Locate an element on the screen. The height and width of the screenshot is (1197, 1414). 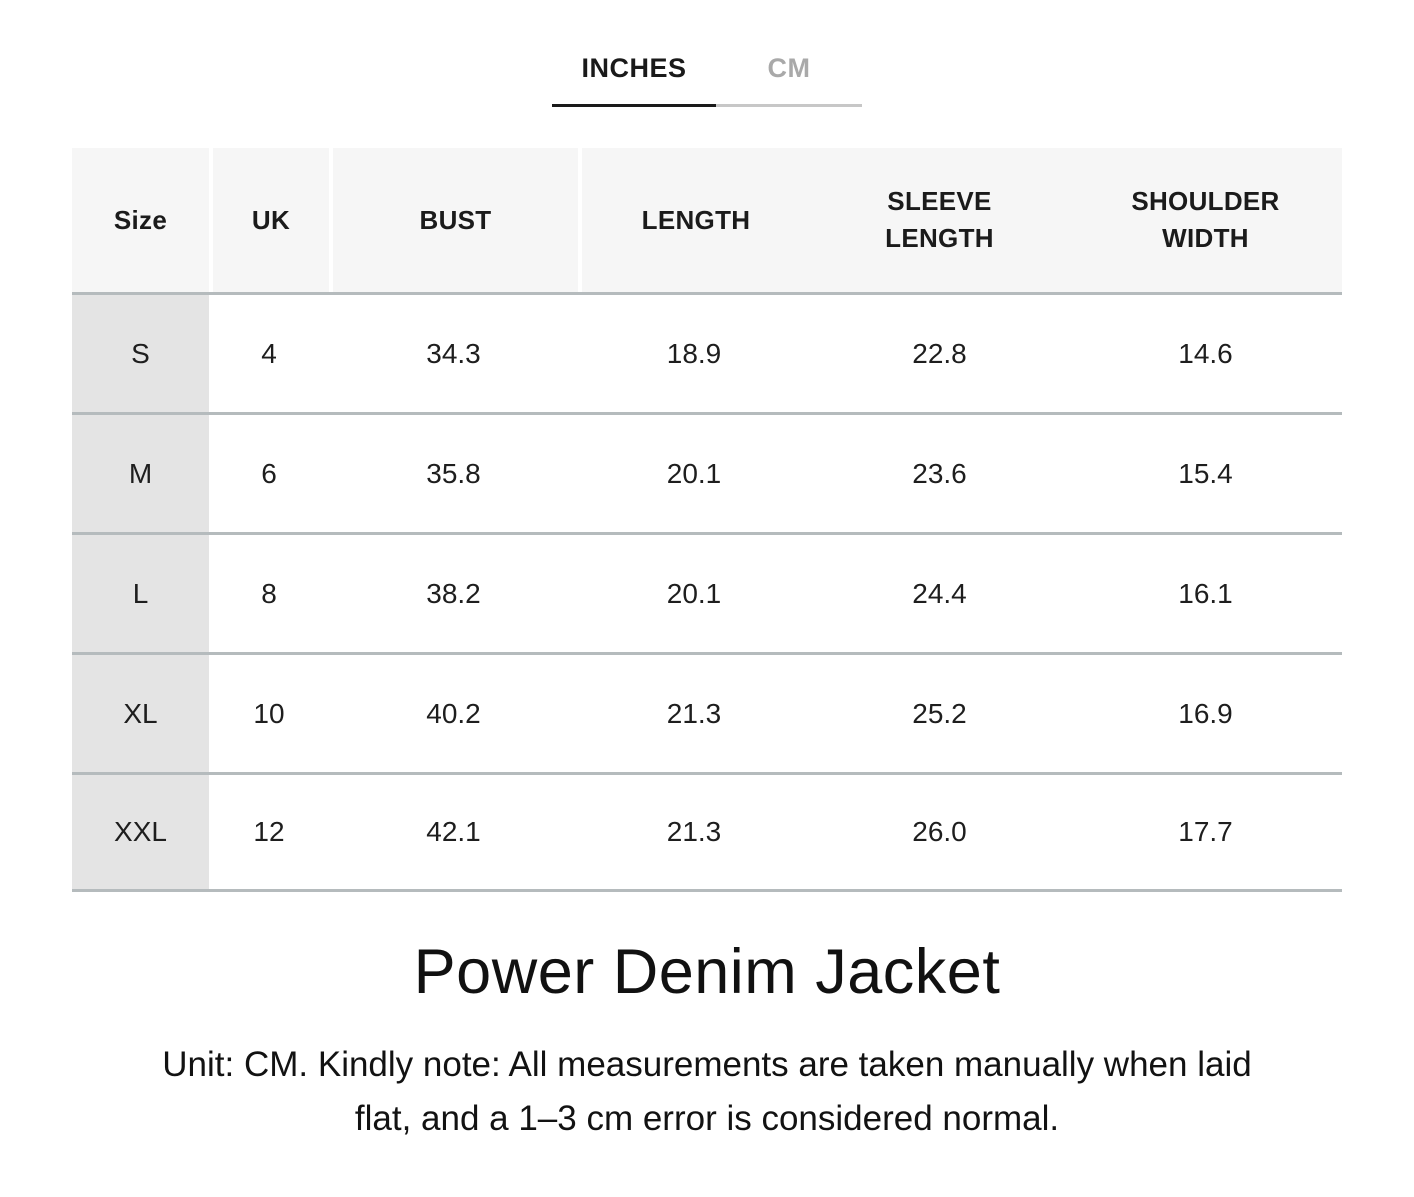
table-row-m: M 6 35.8 20.1 23.6 15.4 is located at coordinates (707, 472).